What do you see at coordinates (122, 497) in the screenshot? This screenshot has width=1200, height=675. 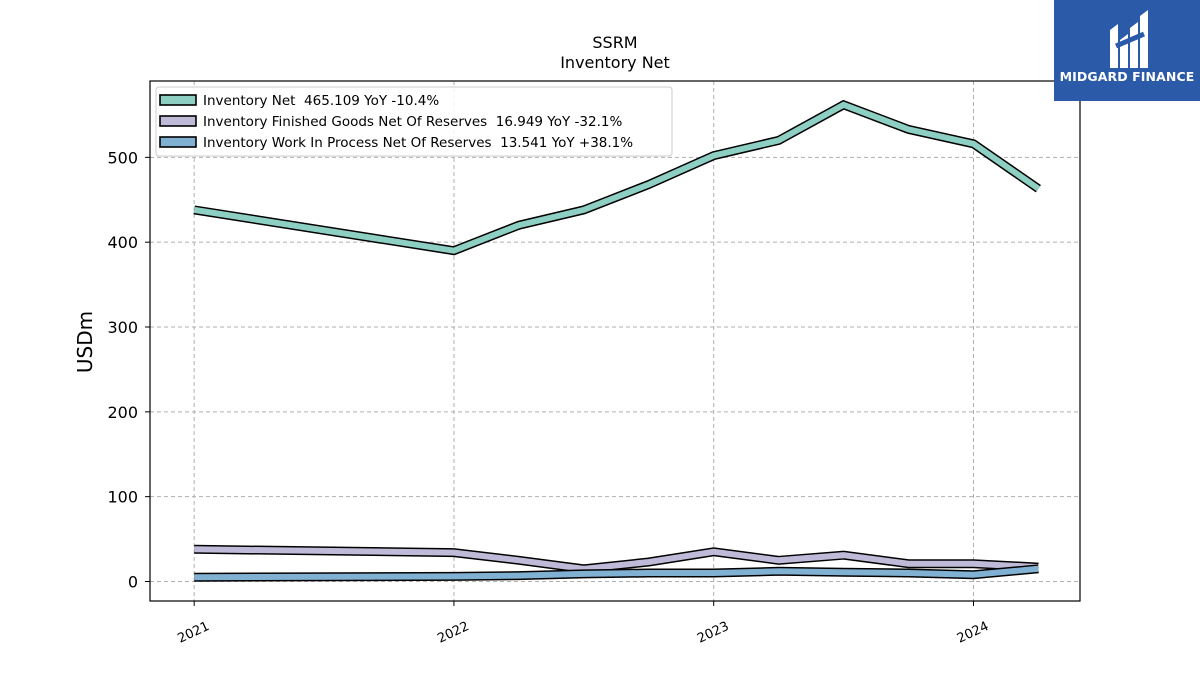 I see `y-tick-label: 100` at bounding box center [122, 497].